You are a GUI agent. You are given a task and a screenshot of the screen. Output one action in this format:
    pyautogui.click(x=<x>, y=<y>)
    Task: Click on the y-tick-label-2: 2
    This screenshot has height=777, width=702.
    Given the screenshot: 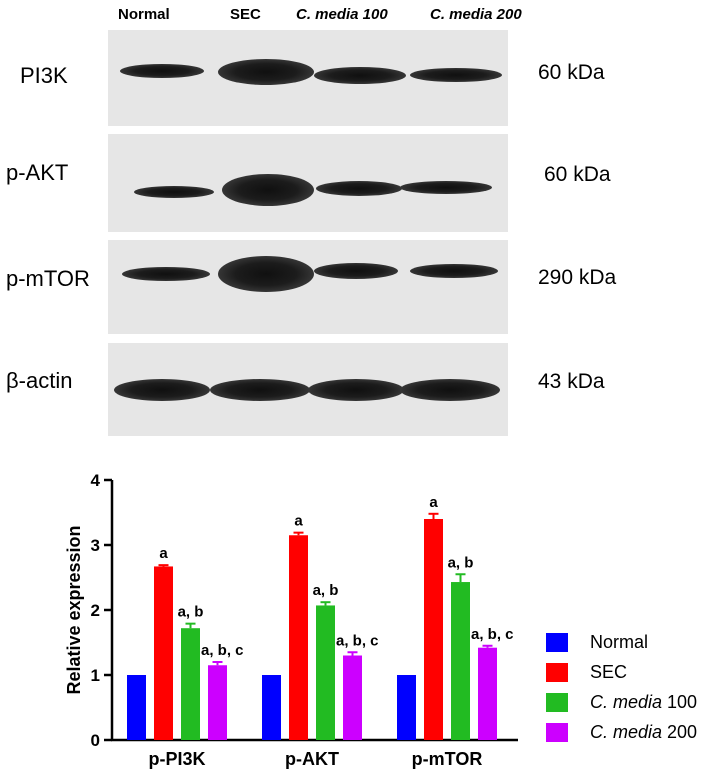 What is the action you would take?
    pyautogui.click(x=95, y=610)
    